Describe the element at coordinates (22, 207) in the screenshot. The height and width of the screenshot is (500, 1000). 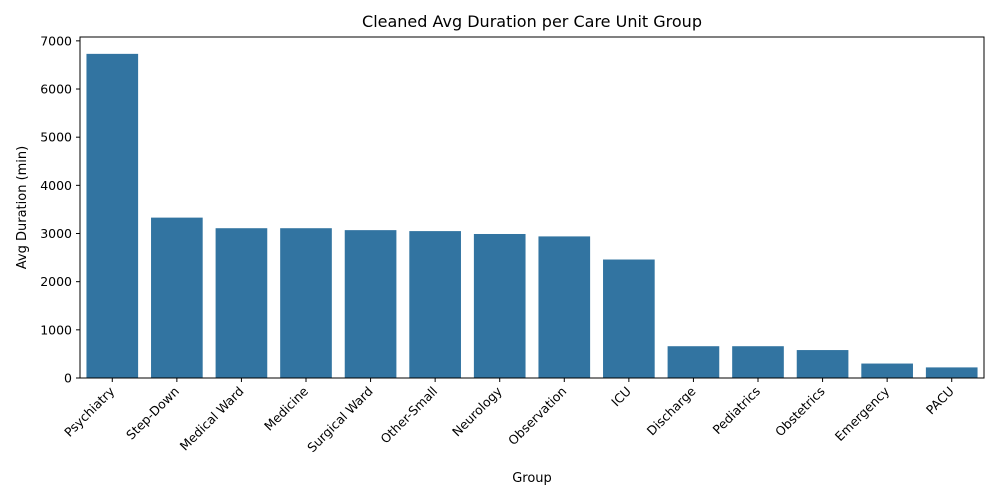
I see `y-axis-label: Avg Duration (min)` at that location.